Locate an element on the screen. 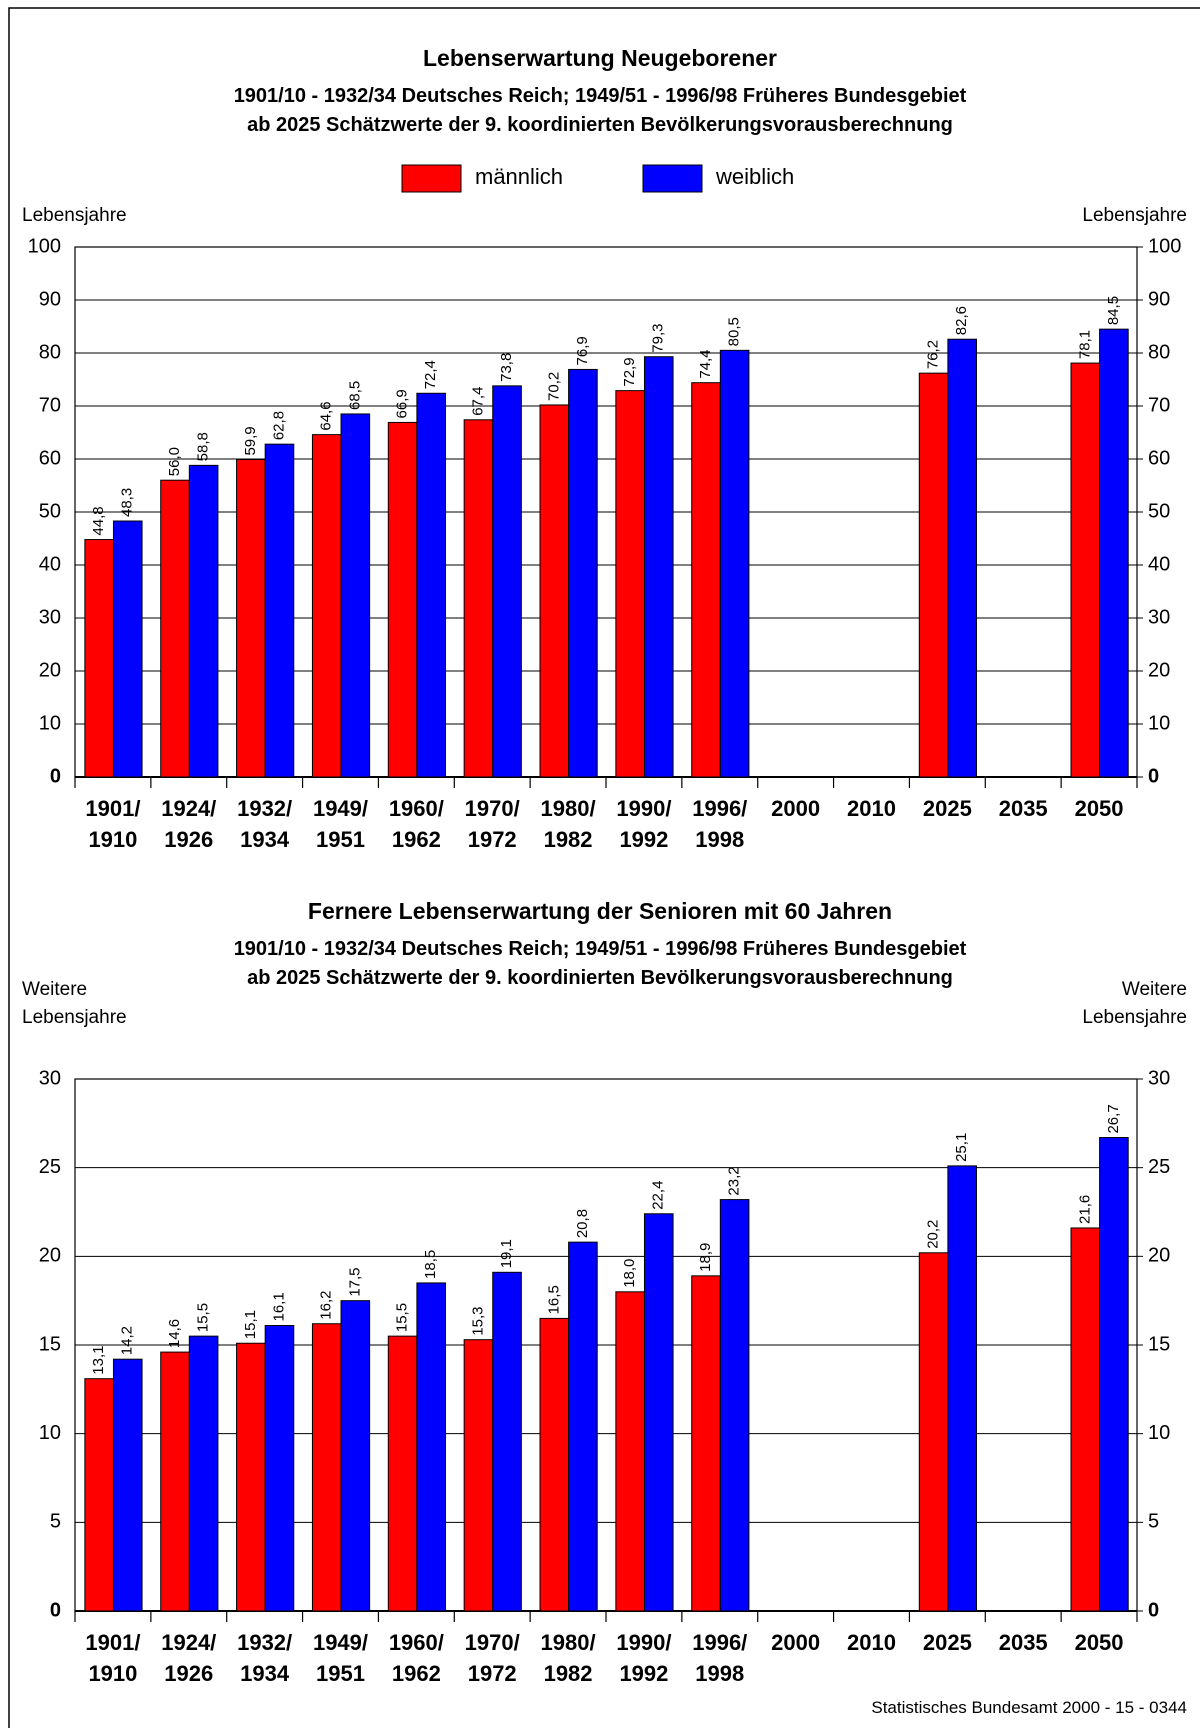  y2-tick-label: 0 is located at coordinates (1153, 776).